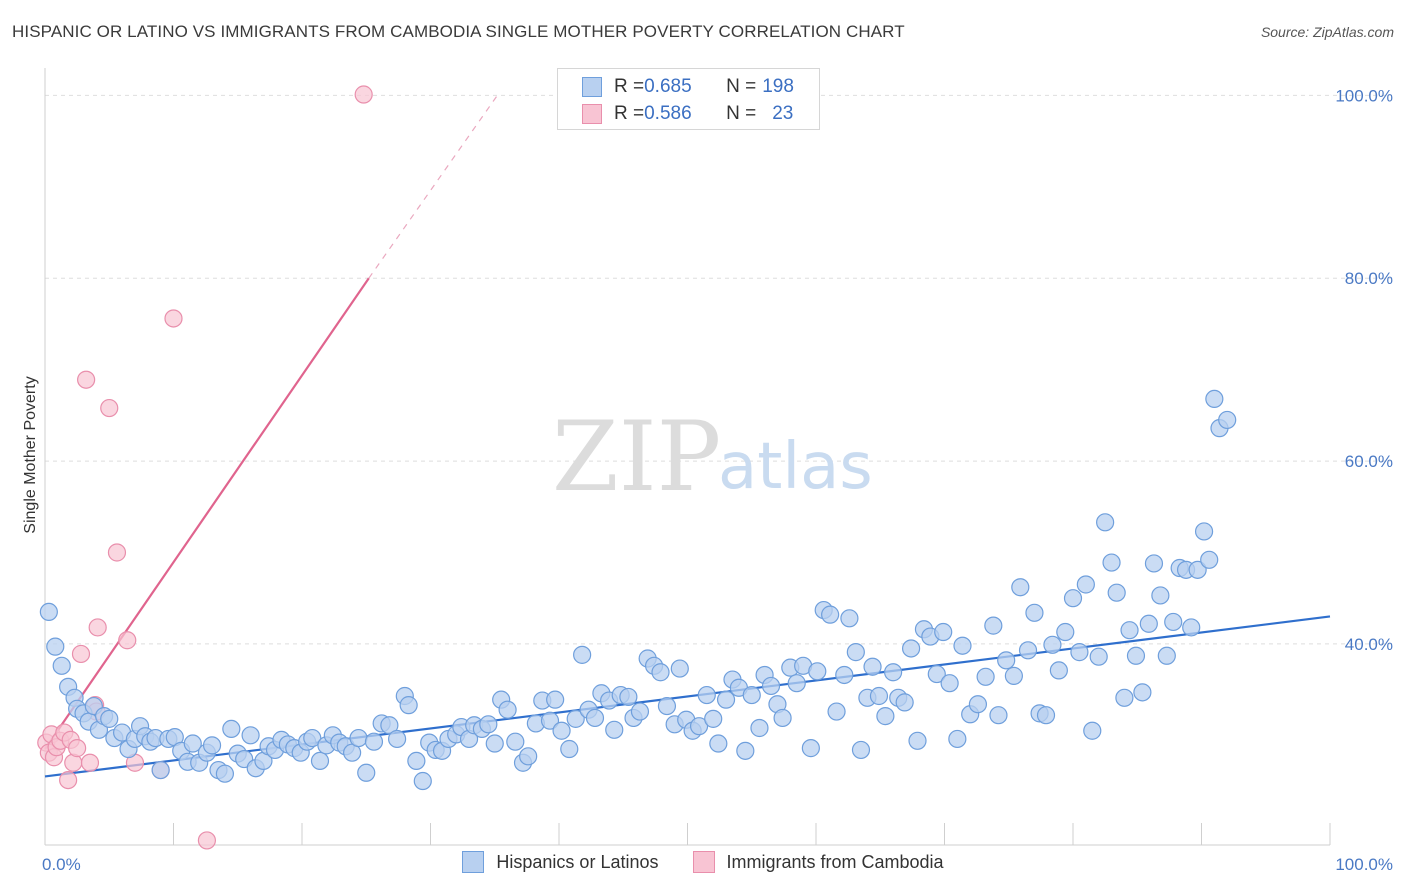 This screenshot has height=892, width=1406. I want to click on y-axis-label: Single Mother Poverty, so click(30, 454).